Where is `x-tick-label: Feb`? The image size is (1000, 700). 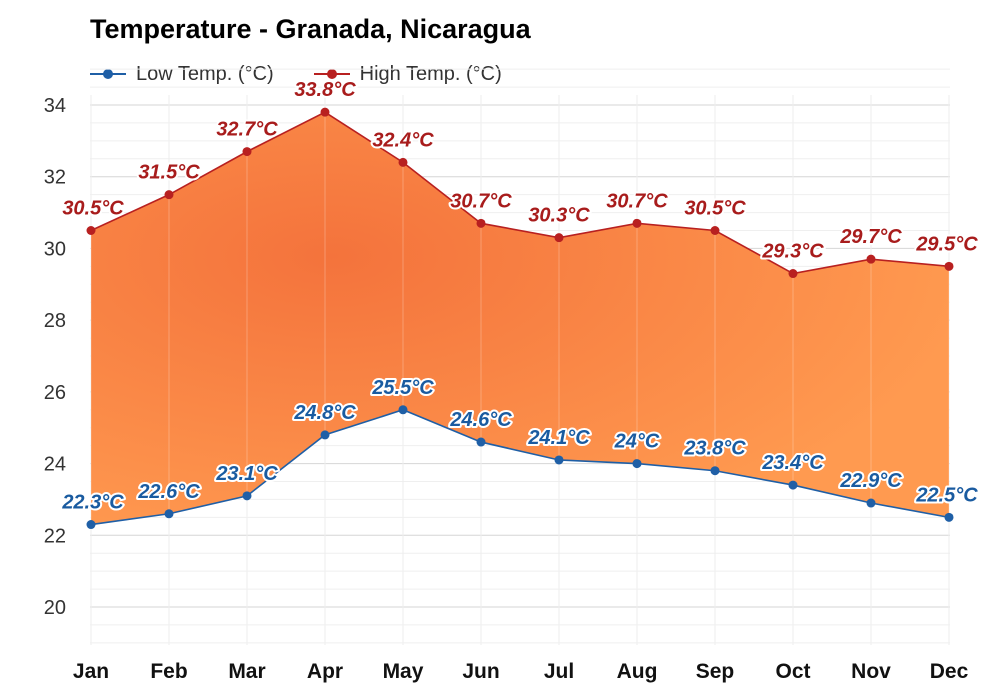
x-tick-label: Feb is located at coordinates (168, 671).